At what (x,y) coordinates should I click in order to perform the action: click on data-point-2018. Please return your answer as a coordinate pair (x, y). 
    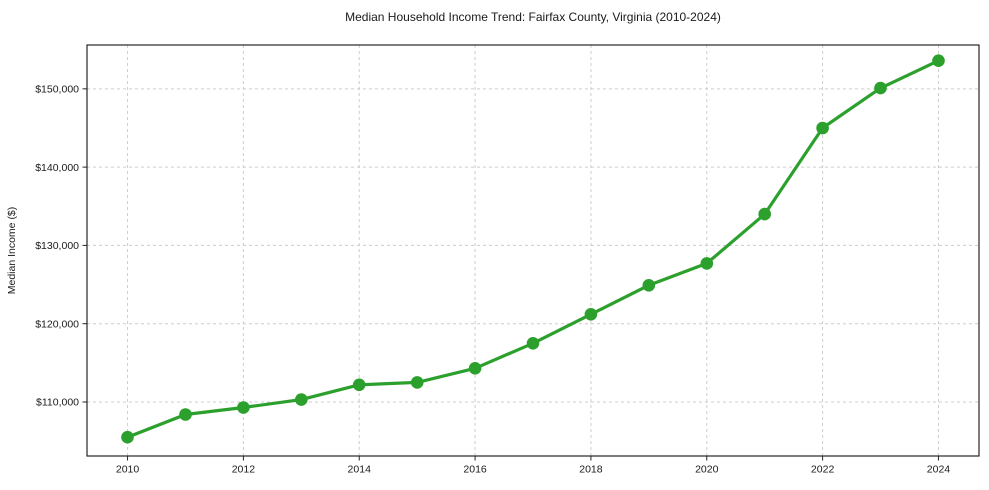
    Looking at the image, I should click on (591, 314).